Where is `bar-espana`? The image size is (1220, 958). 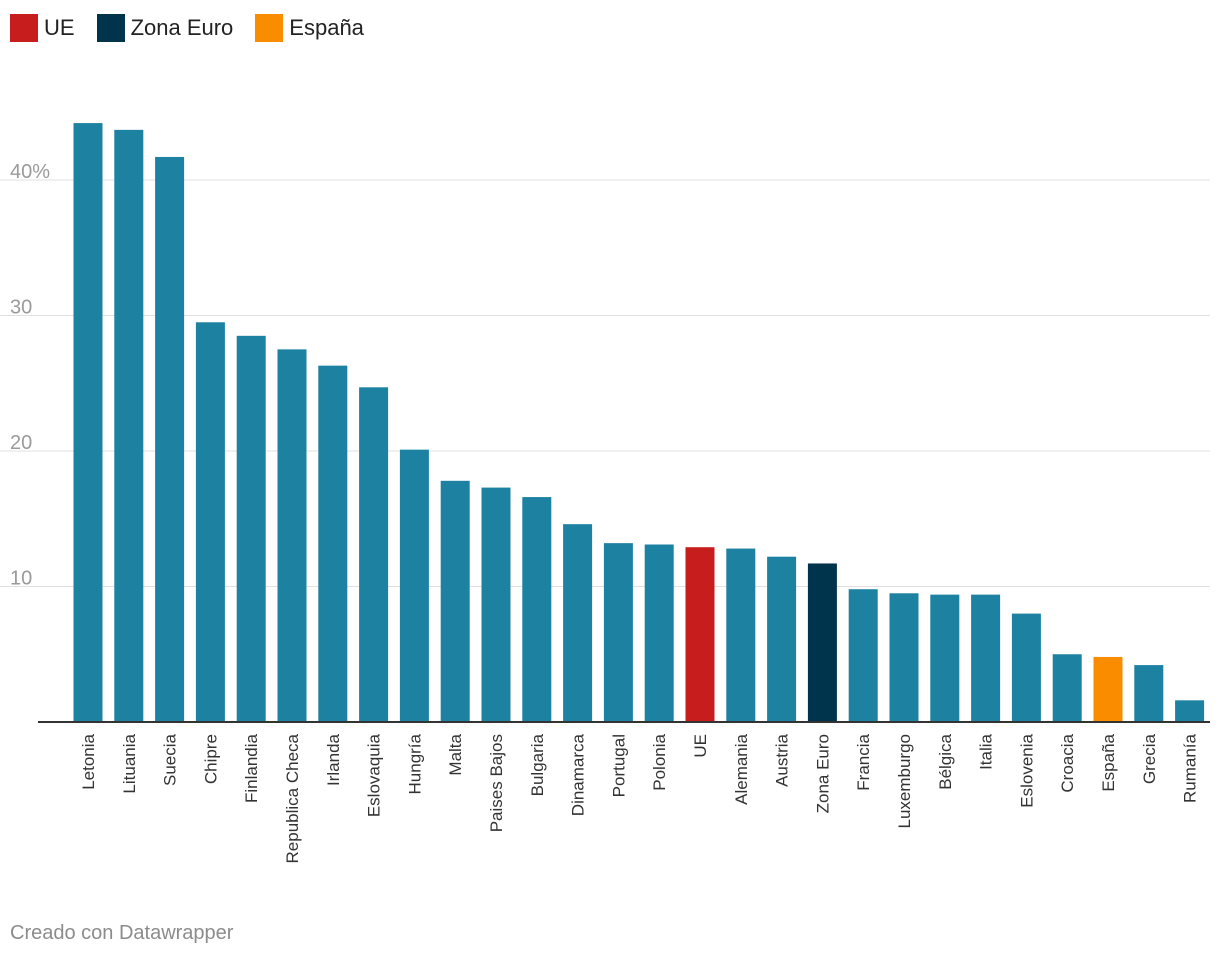 bar-espana is located at coordinates (1108, 689).